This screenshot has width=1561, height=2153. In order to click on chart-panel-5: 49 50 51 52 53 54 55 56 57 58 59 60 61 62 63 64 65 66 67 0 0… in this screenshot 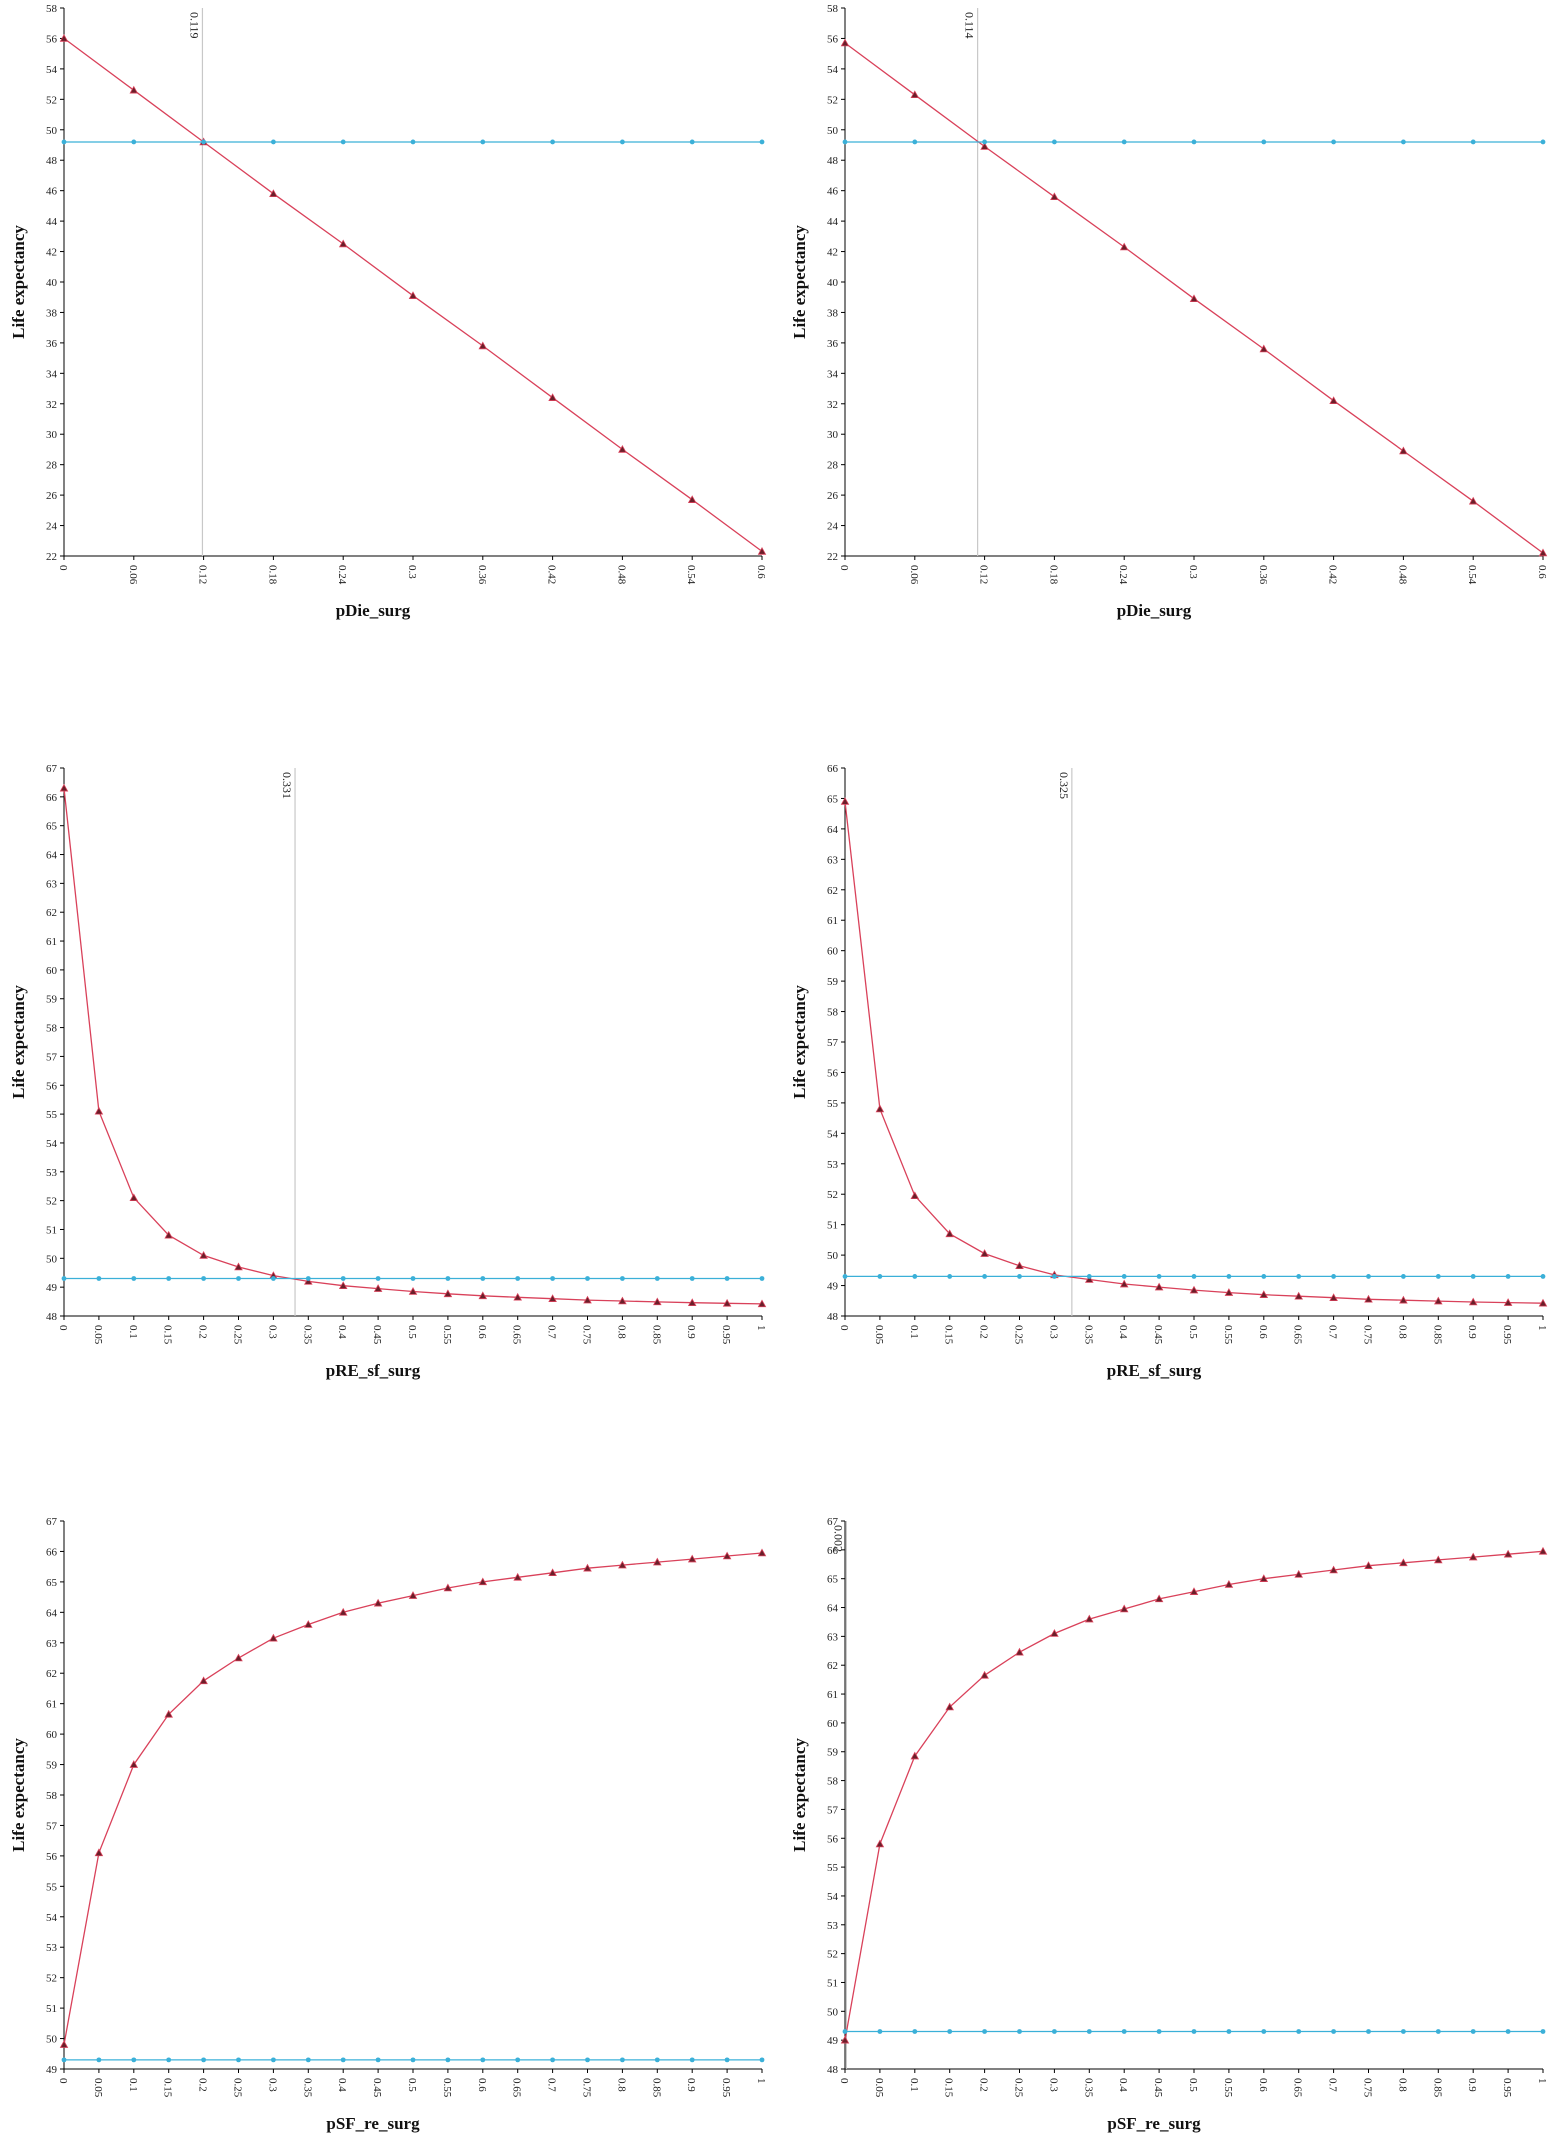, I will do `click(390, 1833)`.